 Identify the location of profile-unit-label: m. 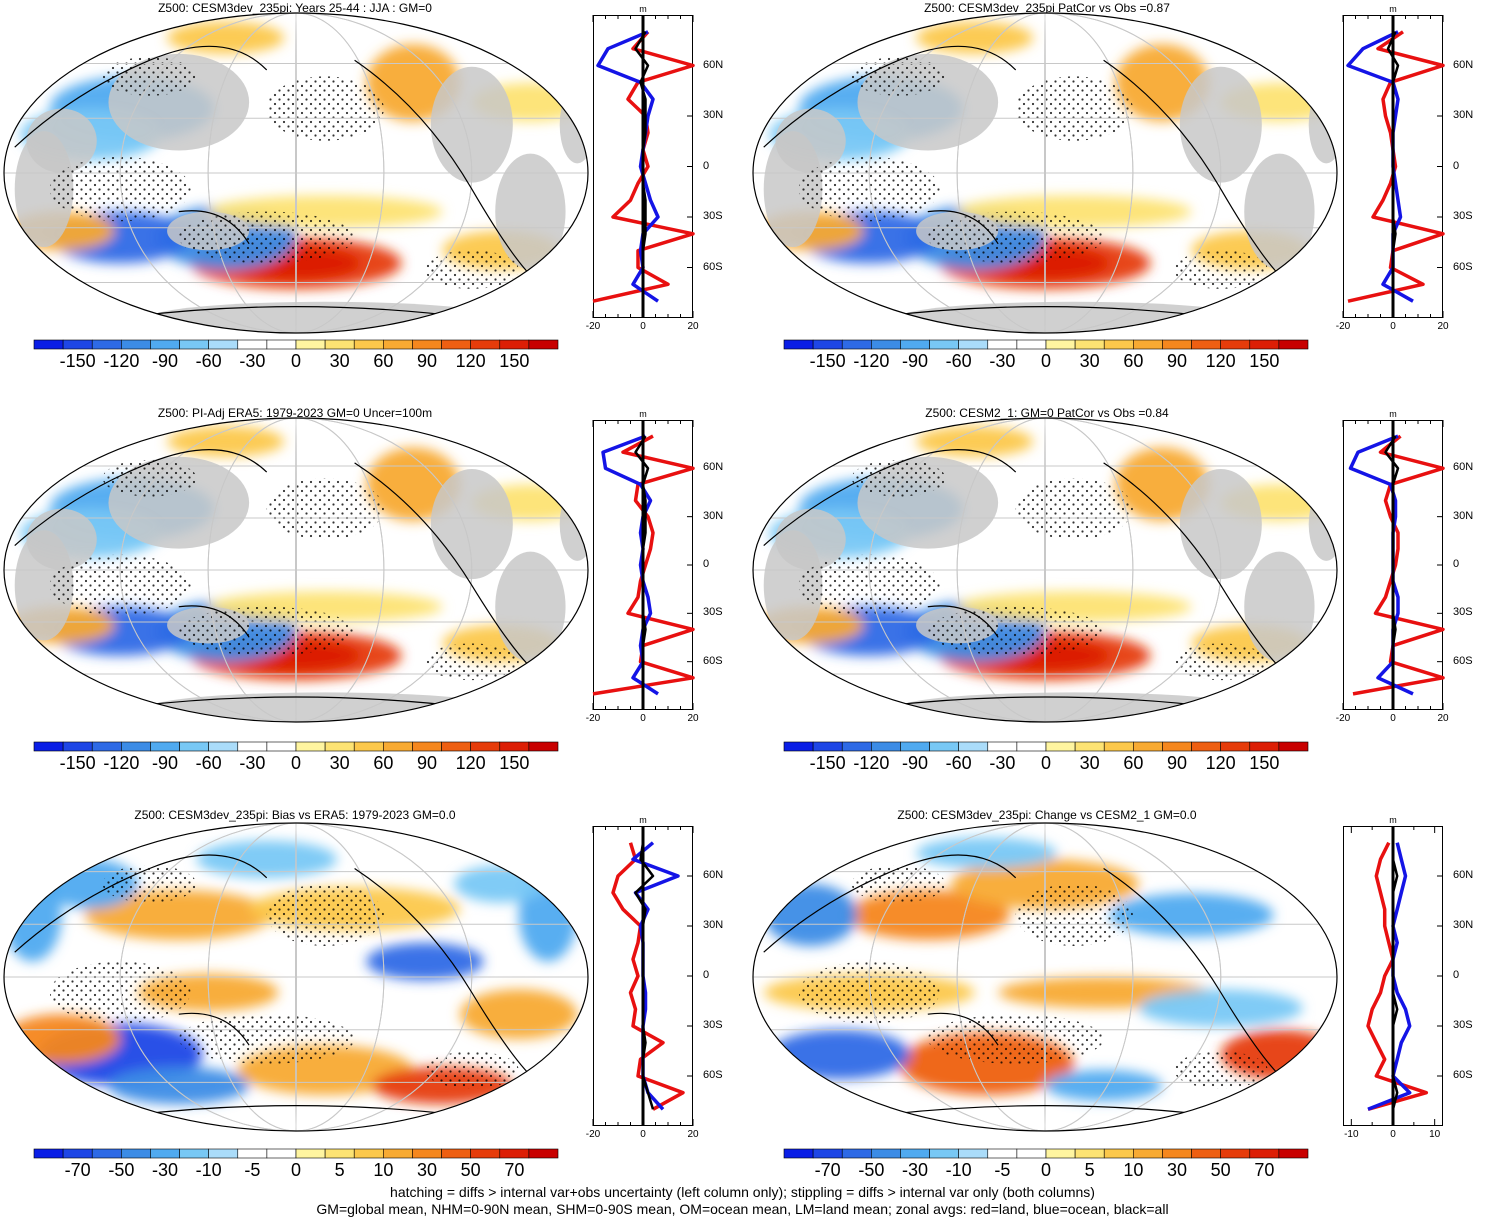
(643, 9).